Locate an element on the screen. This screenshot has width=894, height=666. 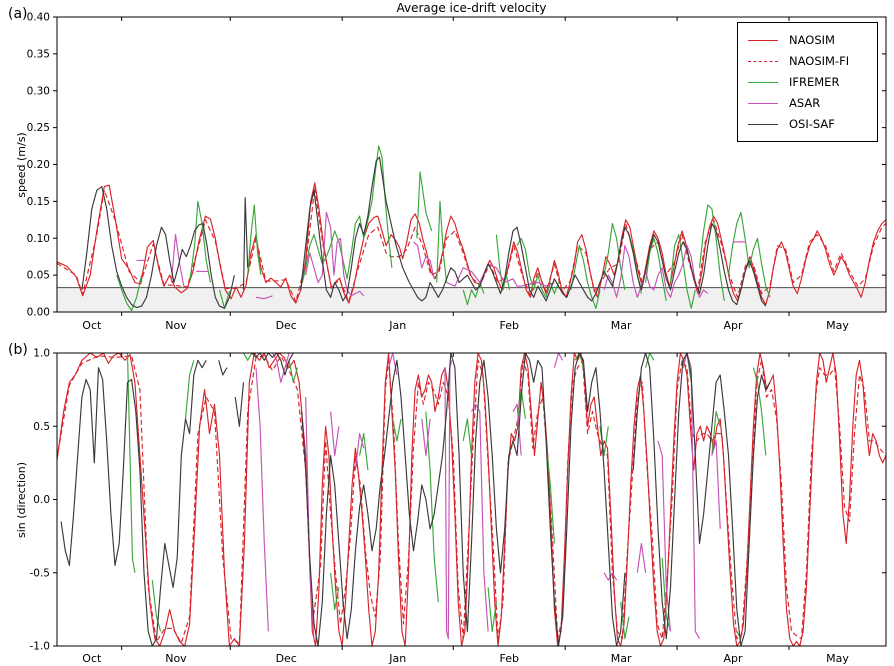
y-tick-label: 0.30 is located at coordinates (38, 91).